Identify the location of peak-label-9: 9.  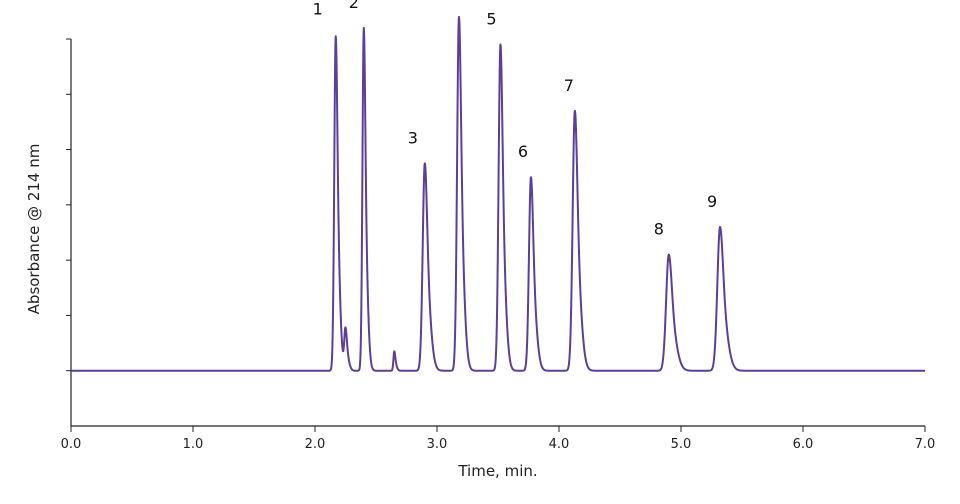
(712, 201).